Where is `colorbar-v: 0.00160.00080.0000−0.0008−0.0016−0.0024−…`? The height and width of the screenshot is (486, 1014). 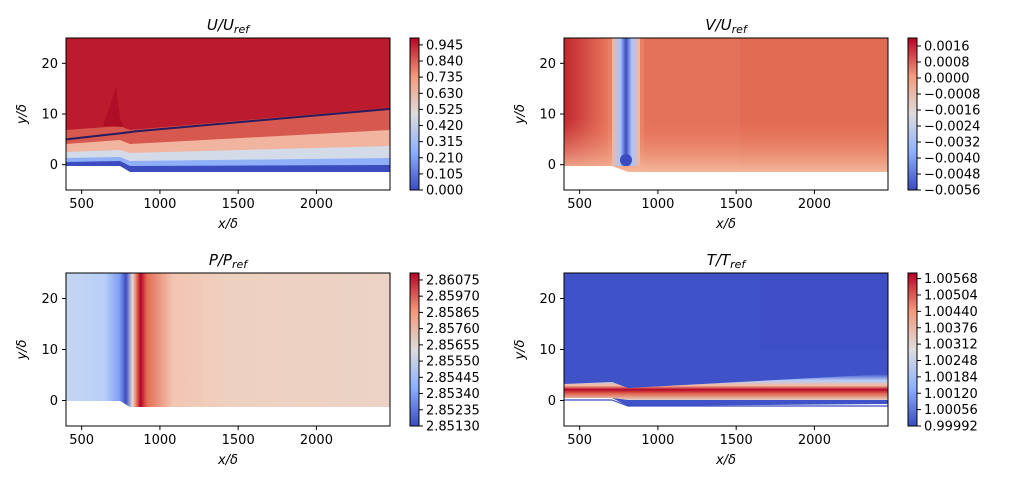 colorbar-v: 0.00160.00080.0000−0.0008−0.0016−0.0024−… is located at coordinates (943, 118).